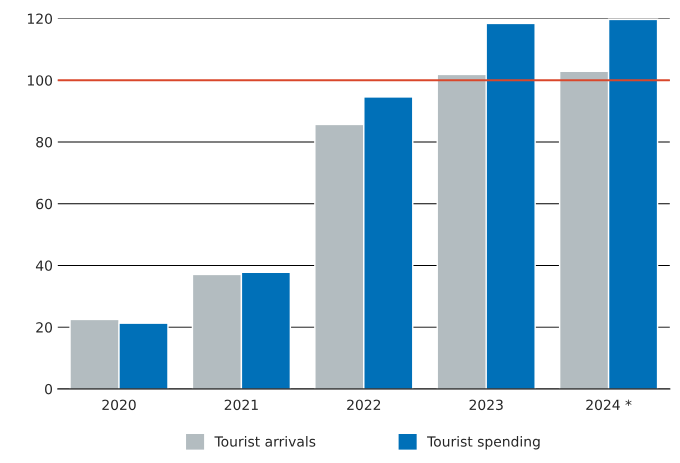 Image resolution: width=680 pixels, height=463 pixels. What do you see at coordinates (265, 441) in the screenshot?
I see `legend-label: Tourist arrivals` at bounding box center [265, 441].